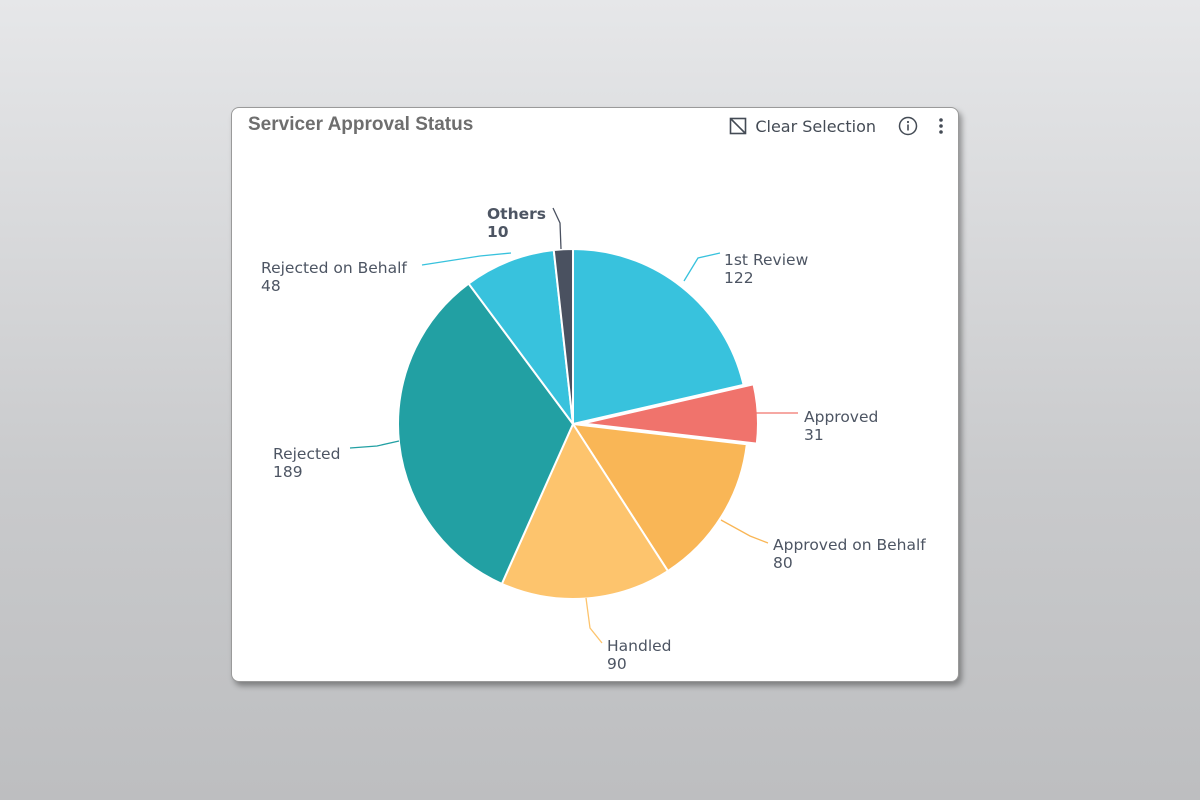 The image size is (1200, 800). I want to click on data-value-1st-review: 122, so click(739, 278).